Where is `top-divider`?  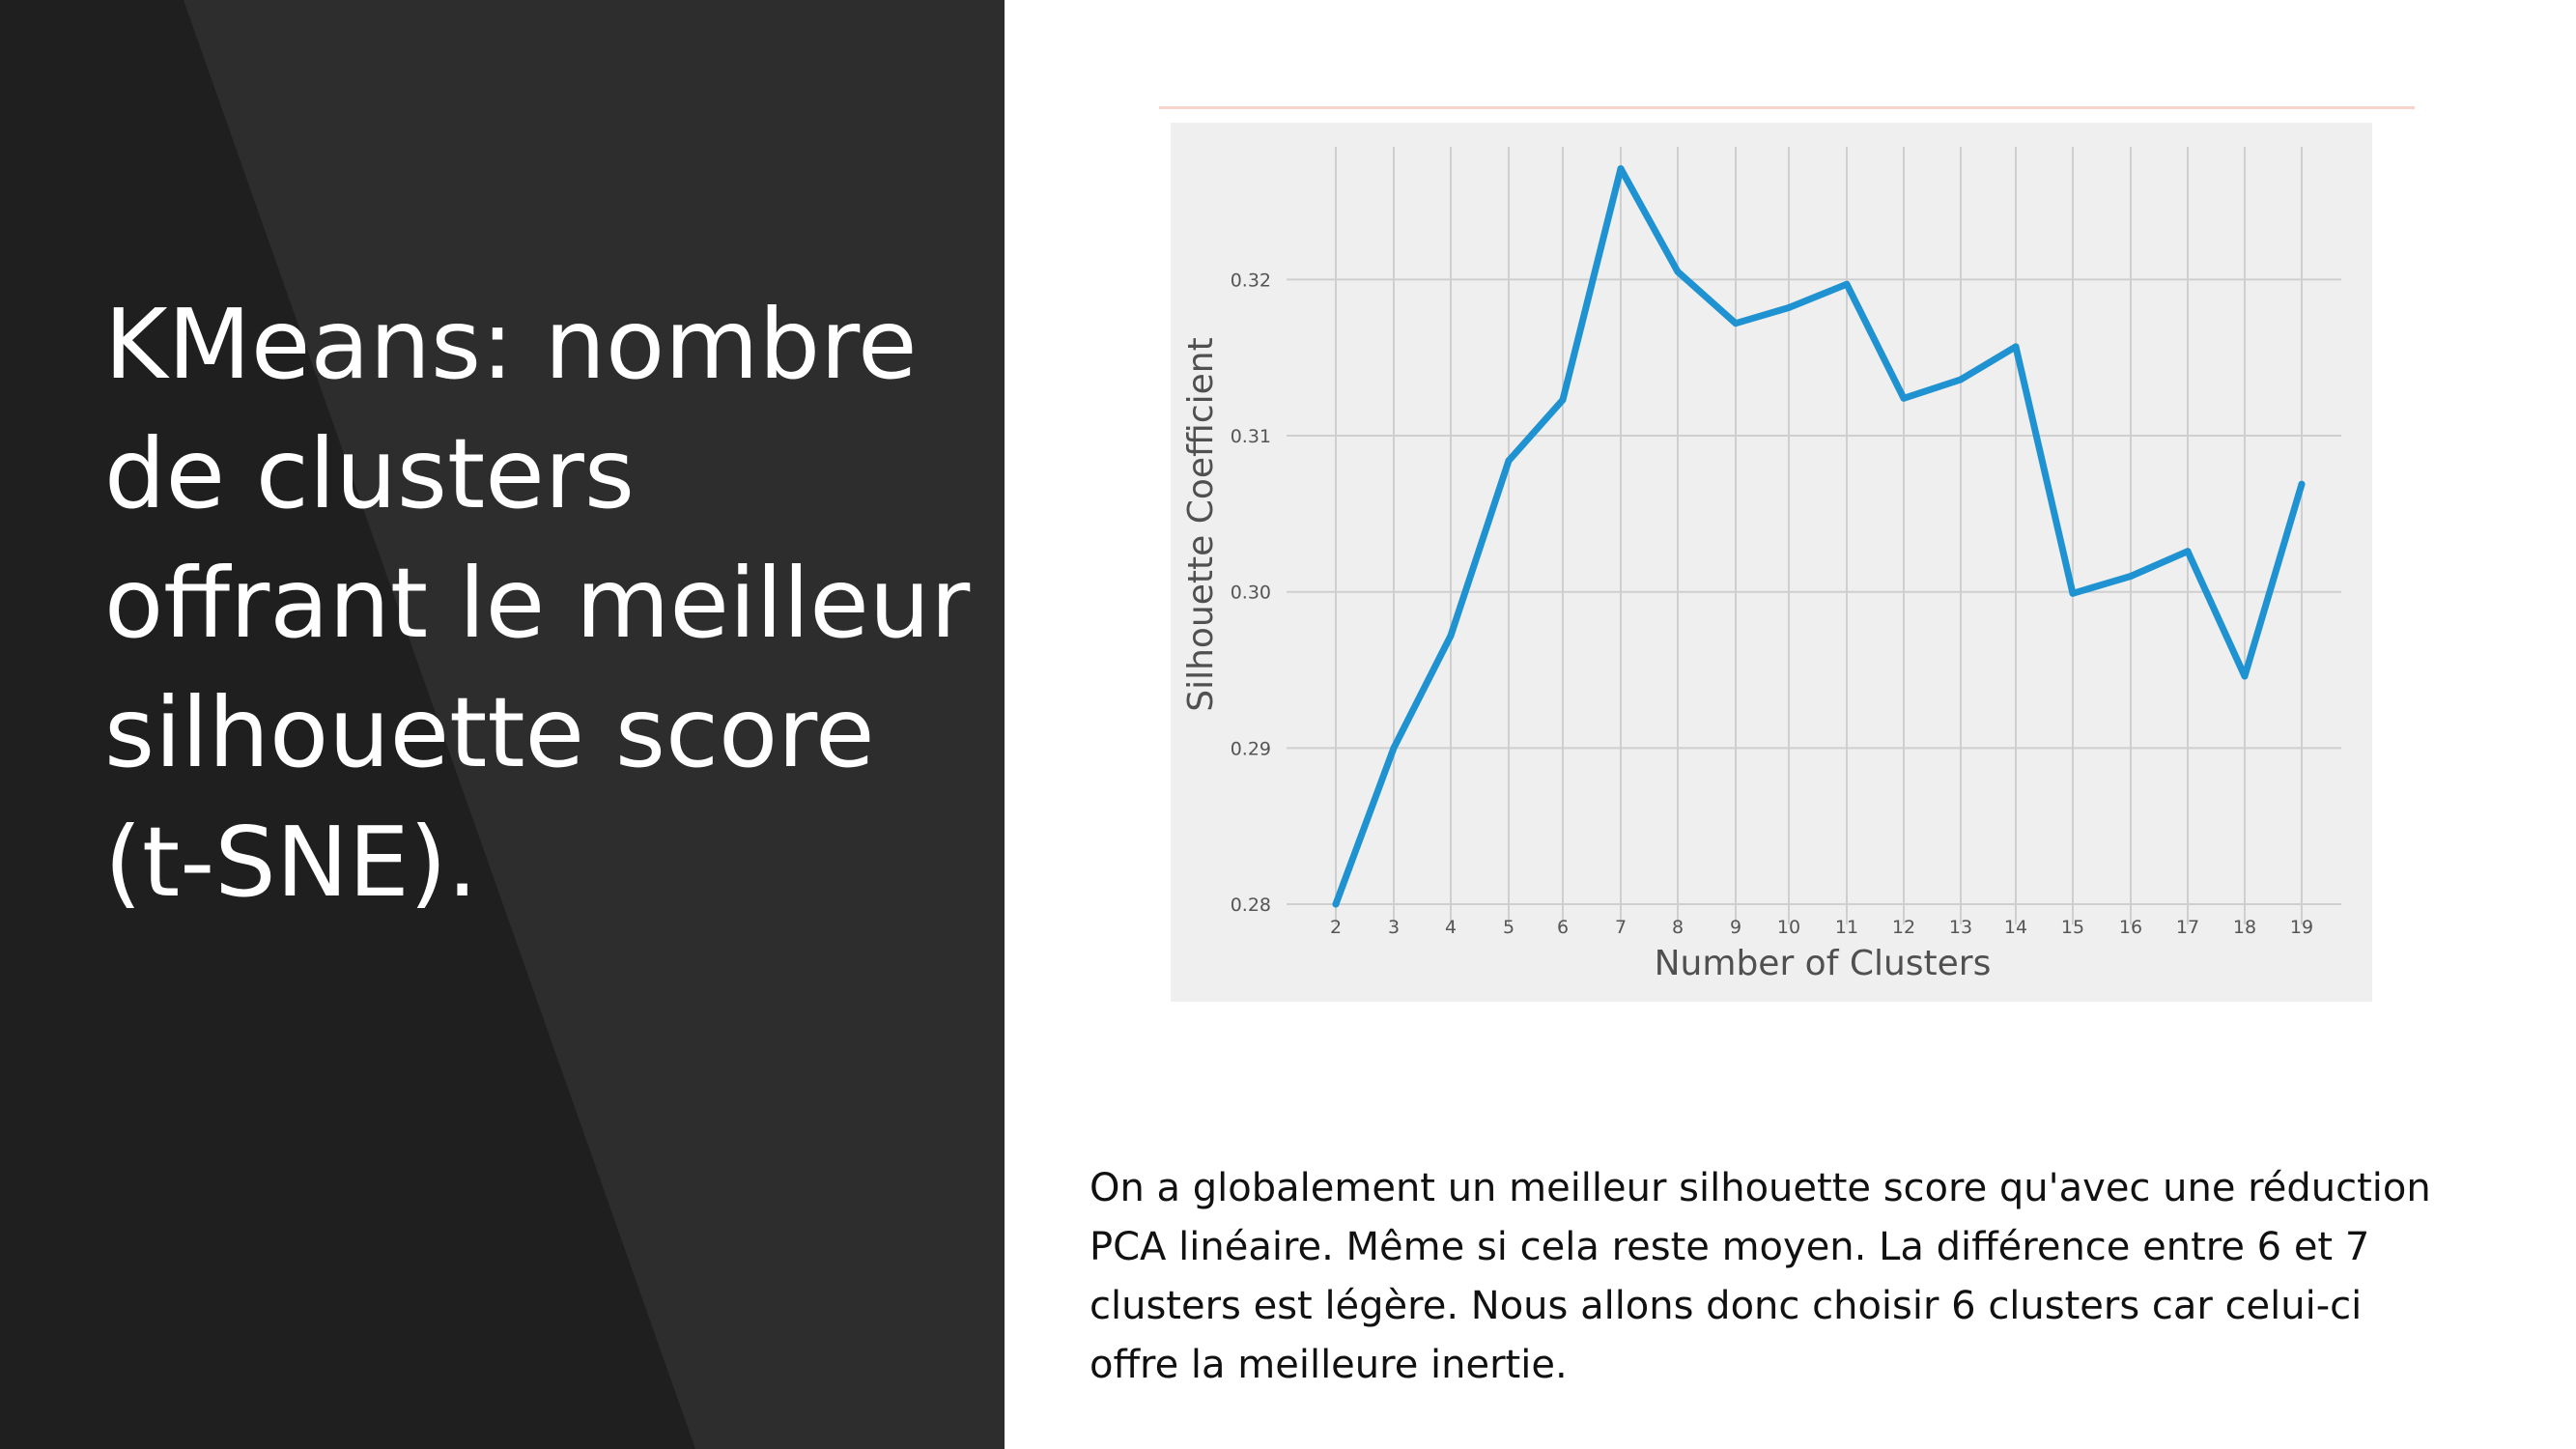 top-divider is located at coordinates (1787, 107).